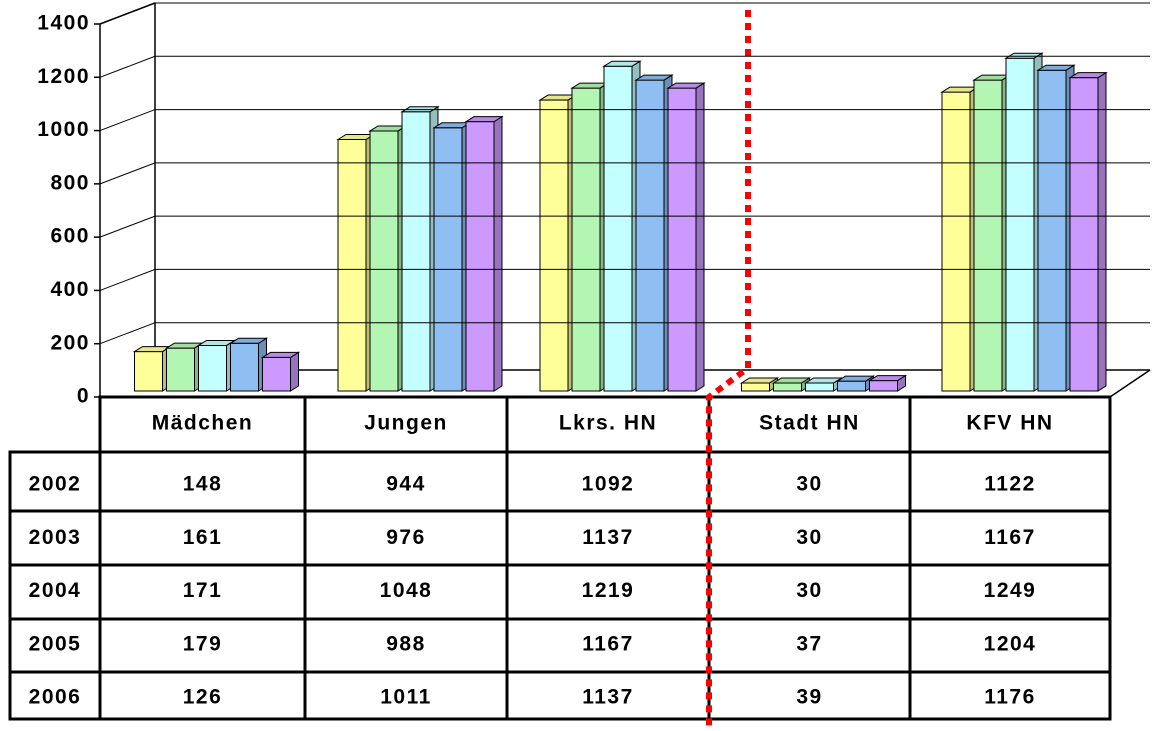  What do you see at coordinates (203, 423) in the screenshot?
I see `category-label: Mädchen` at bounding box center [203, 423].